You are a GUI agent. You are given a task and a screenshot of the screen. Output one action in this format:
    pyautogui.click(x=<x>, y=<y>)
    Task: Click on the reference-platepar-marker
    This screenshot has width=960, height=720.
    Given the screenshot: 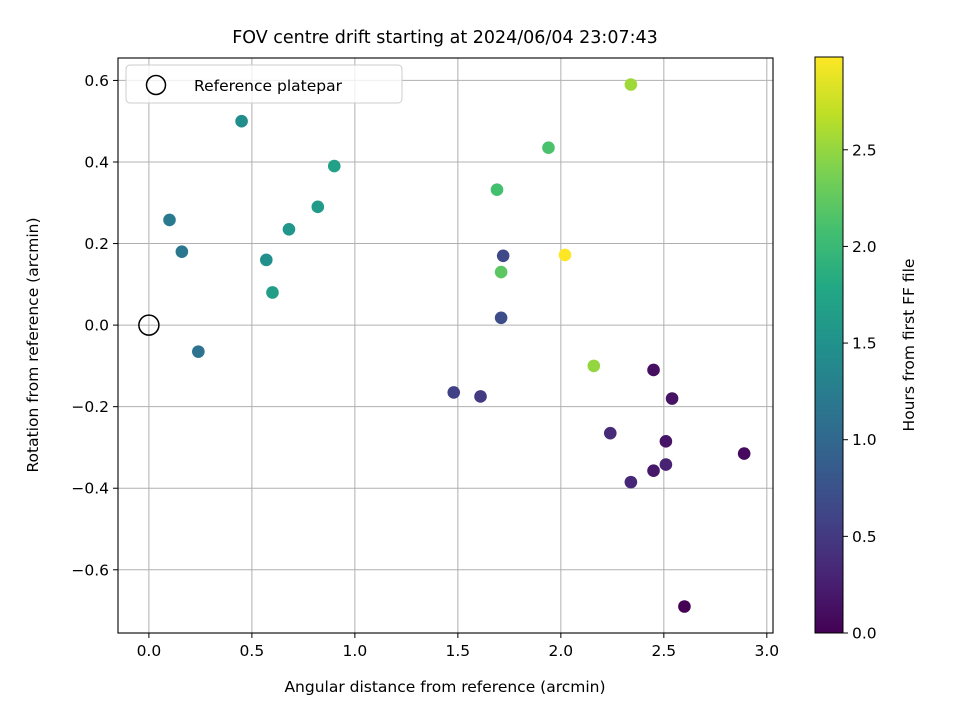 What is the action you would take?
    pyautogui.click(x=149, y=325)
    